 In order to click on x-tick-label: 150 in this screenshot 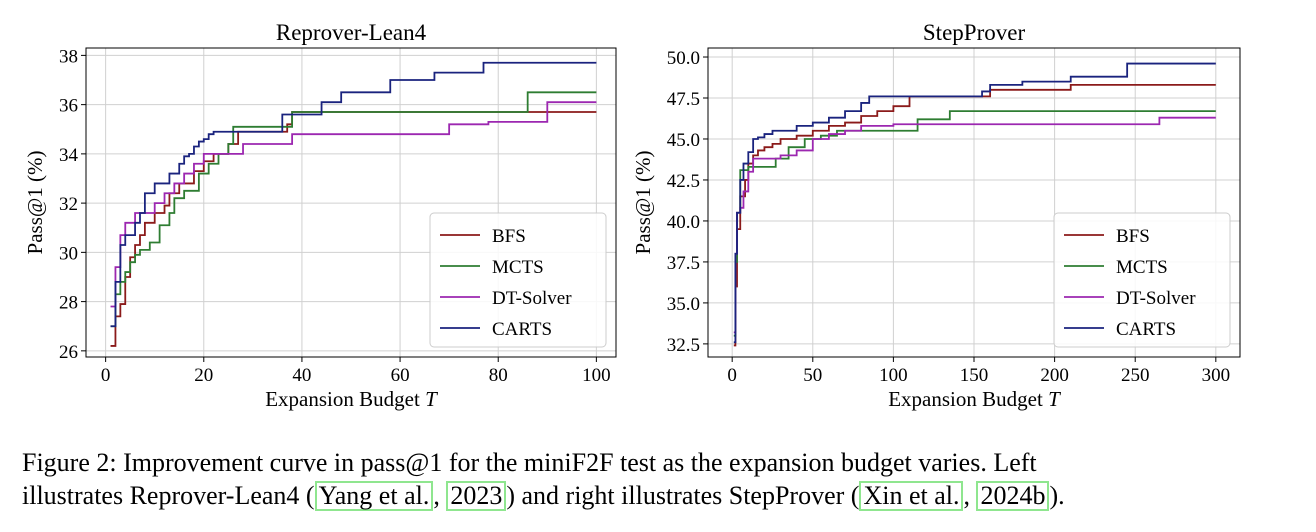, I will do `click(974, 375)`.